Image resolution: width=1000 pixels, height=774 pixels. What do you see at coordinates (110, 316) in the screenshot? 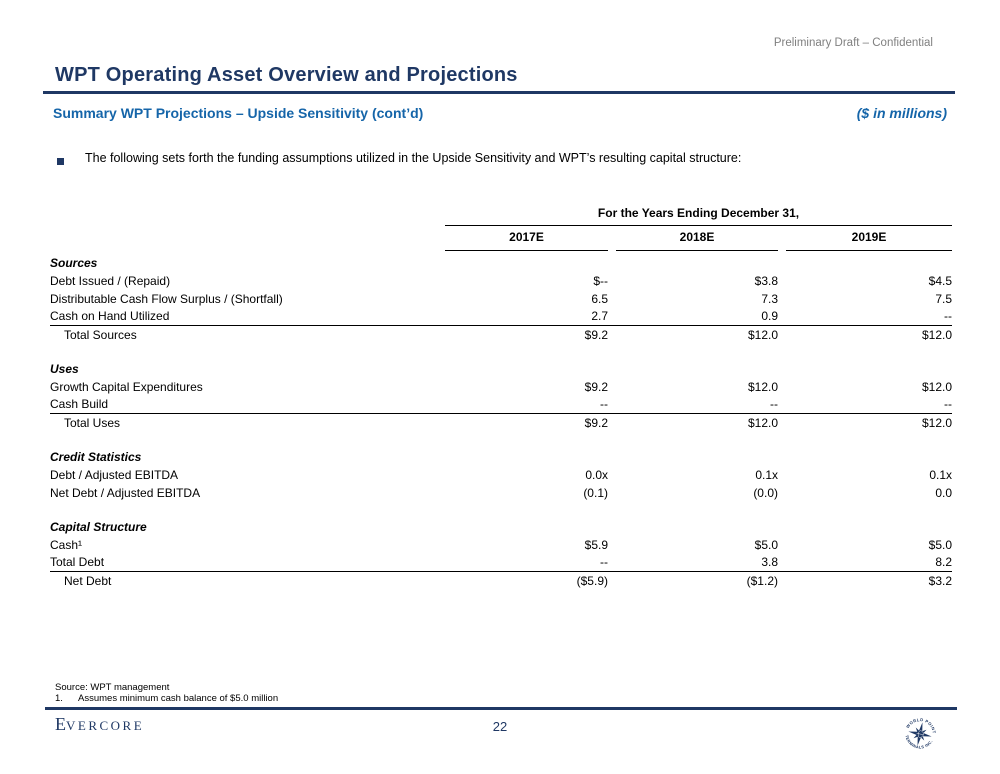
I see `row-label: Cash on Hand Utilized` at bounding box center [110, 316].